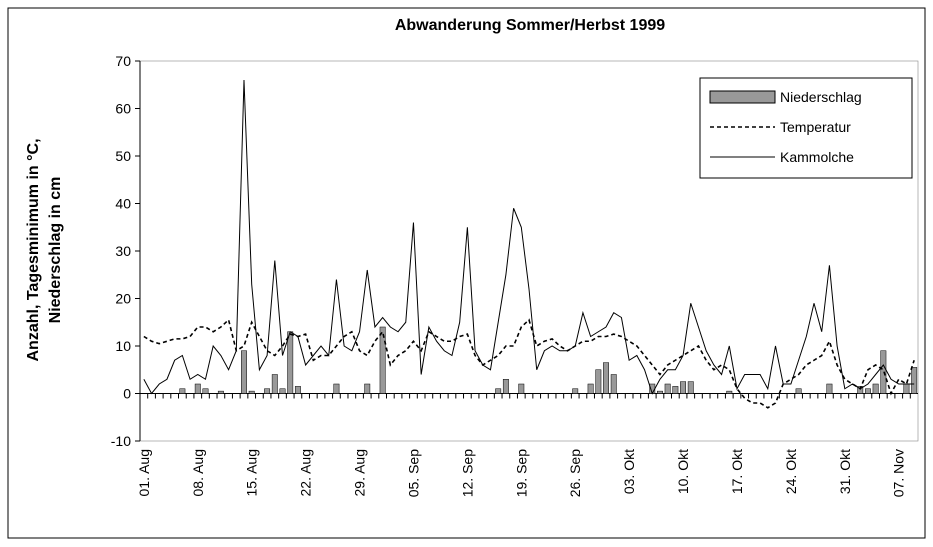 The width and height of the screenshot is (933, 547). Describe the element at coordinates (742, 97) in the screenshot. I see `legend-swatch` at that location.